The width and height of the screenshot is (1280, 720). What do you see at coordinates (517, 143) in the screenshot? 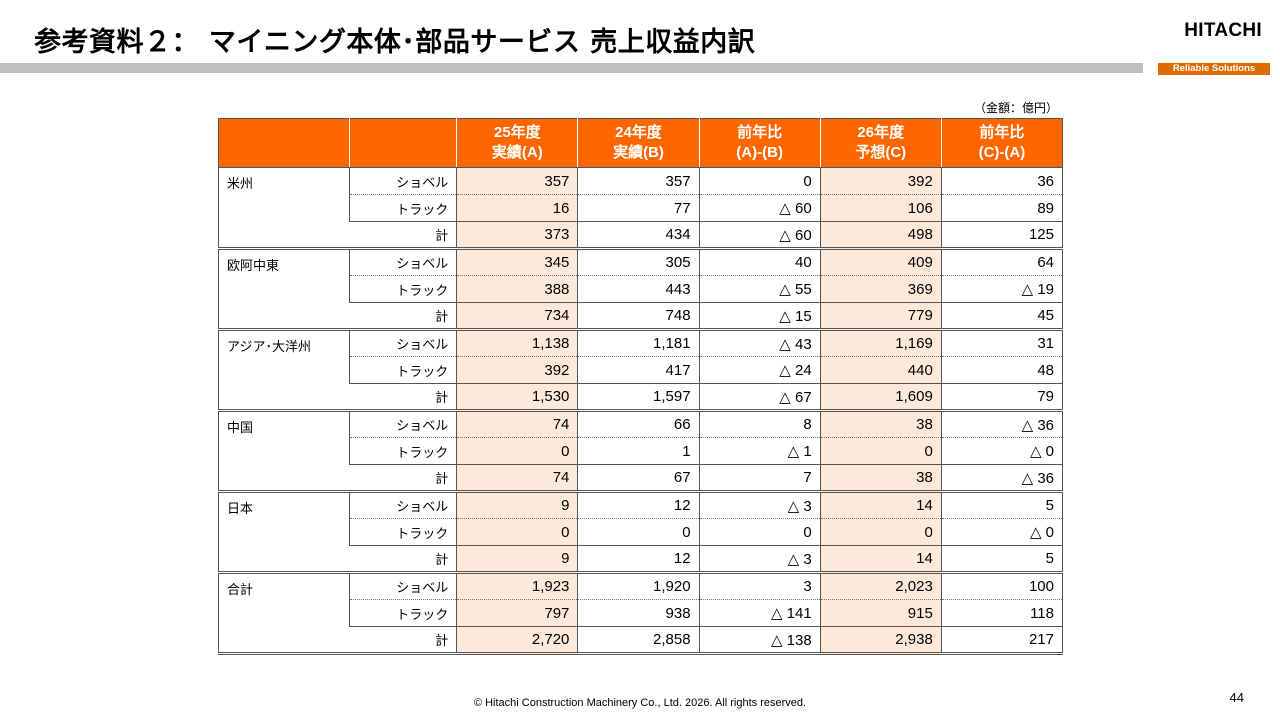
I see `header-col-fy25-actual: 25年度 実績(A)` at bounding box center [517, 143].